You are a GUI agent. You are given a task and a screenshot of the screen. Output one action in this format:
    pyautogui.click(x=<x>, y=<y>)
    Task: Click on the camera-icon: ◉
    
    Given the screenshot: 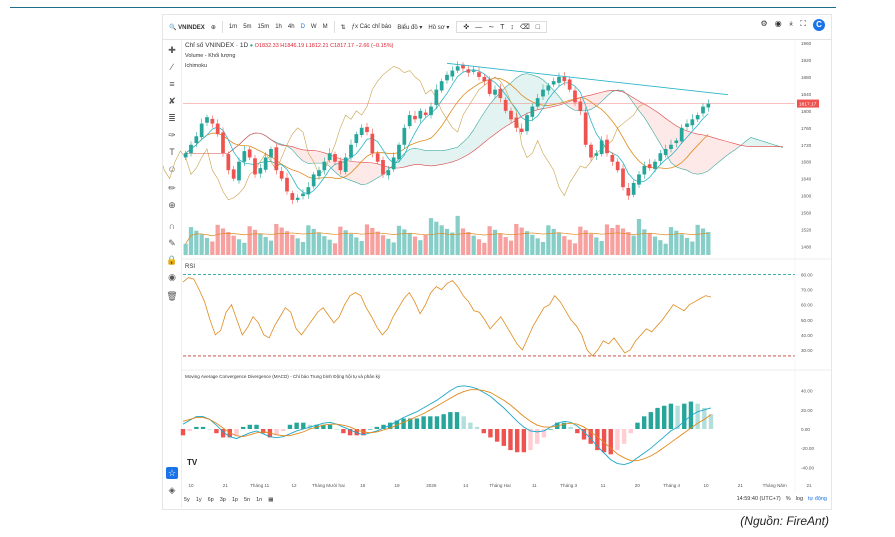 What is the action you would take?
    pyautogui.click(x=778, y=23)
    